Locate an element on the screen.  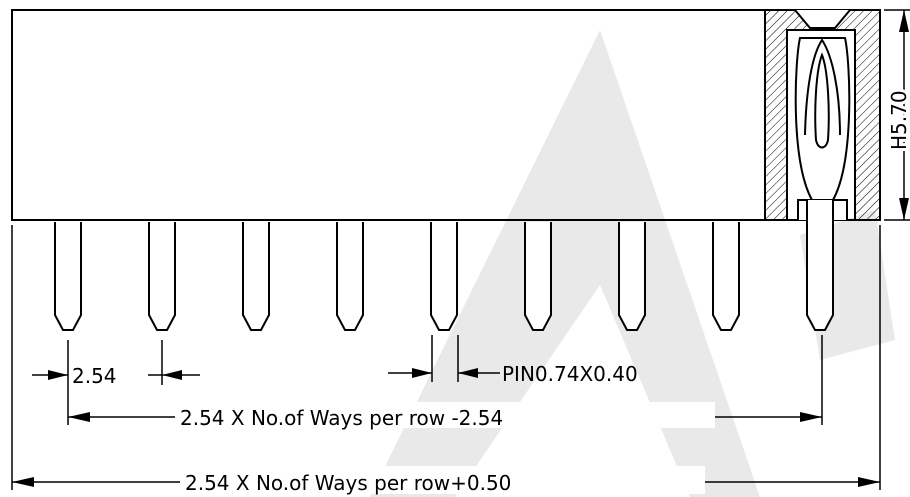
pin-size-dimension is located at coordinates (444, 373).